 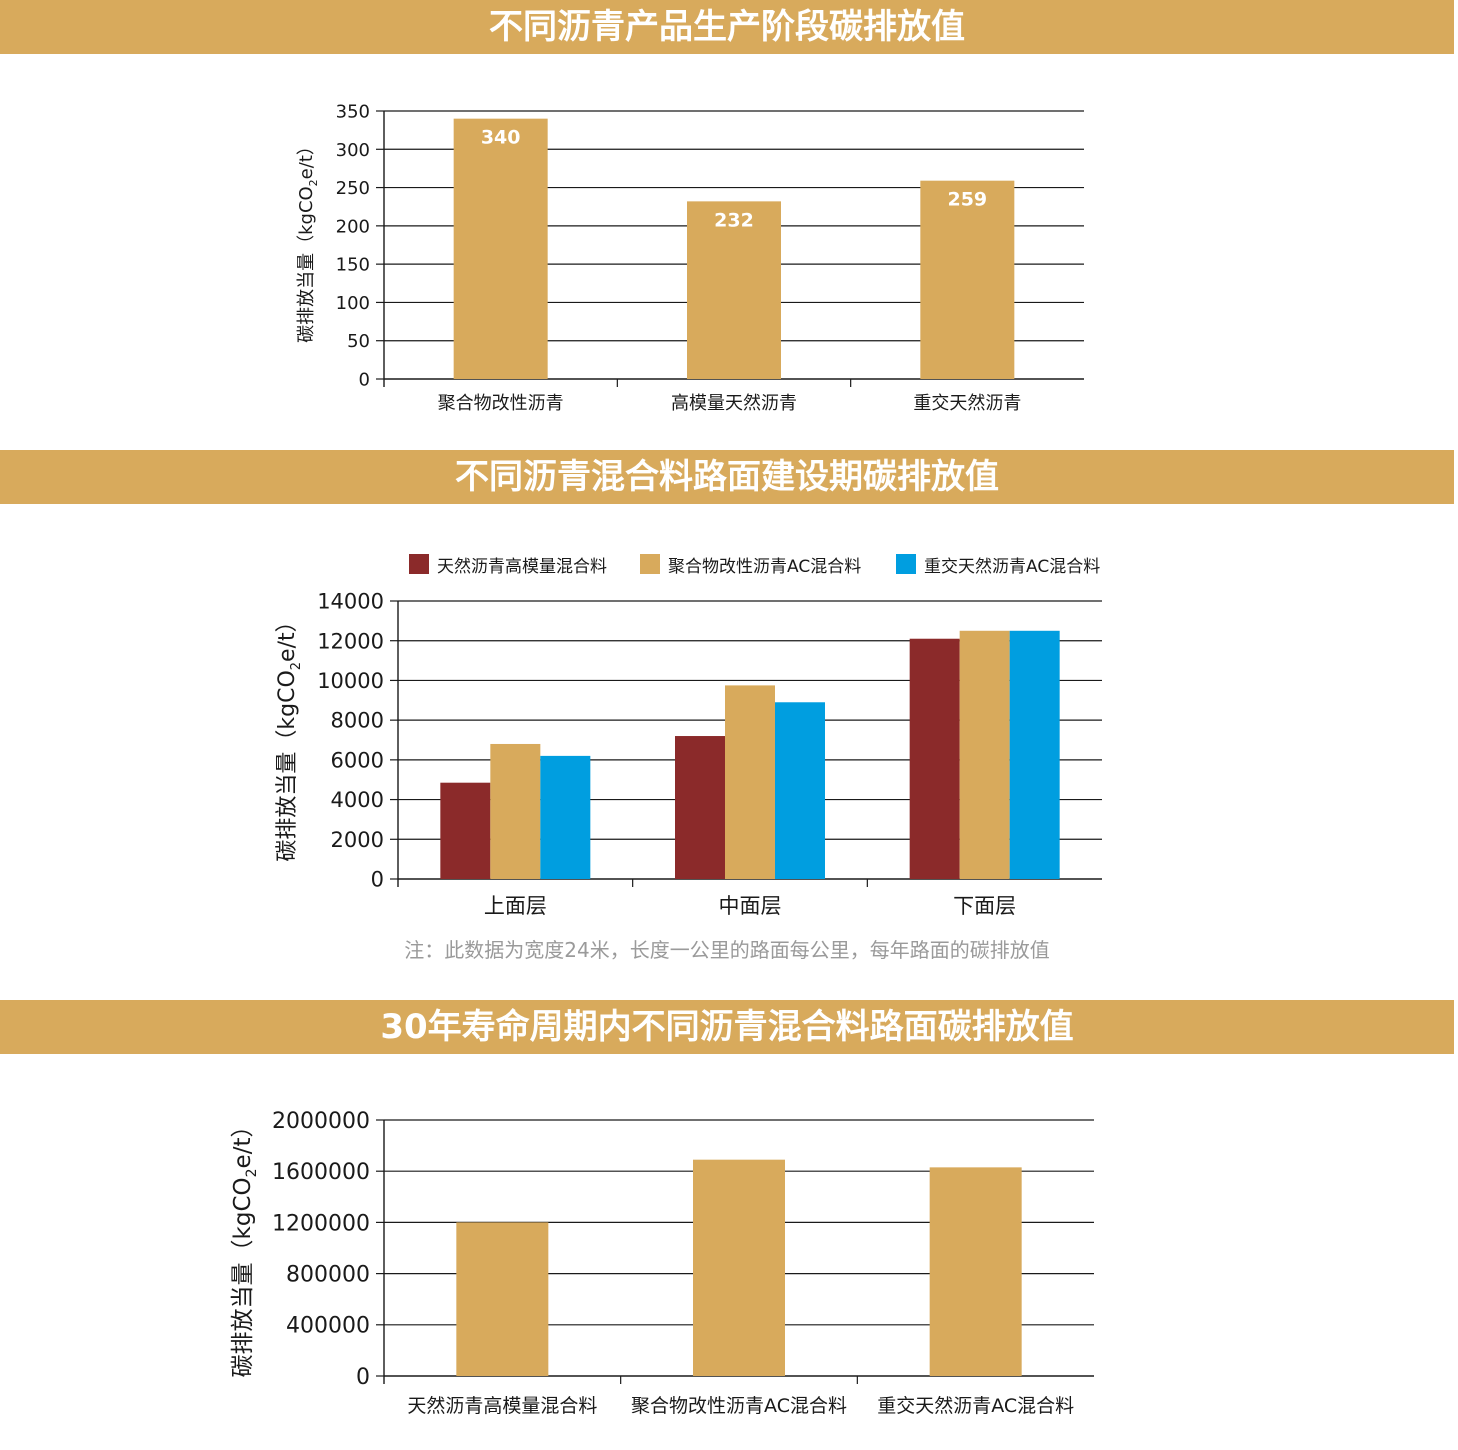 I want to click on x-tick-label: 聚合物改性沥青, so click(x=501, y=403).